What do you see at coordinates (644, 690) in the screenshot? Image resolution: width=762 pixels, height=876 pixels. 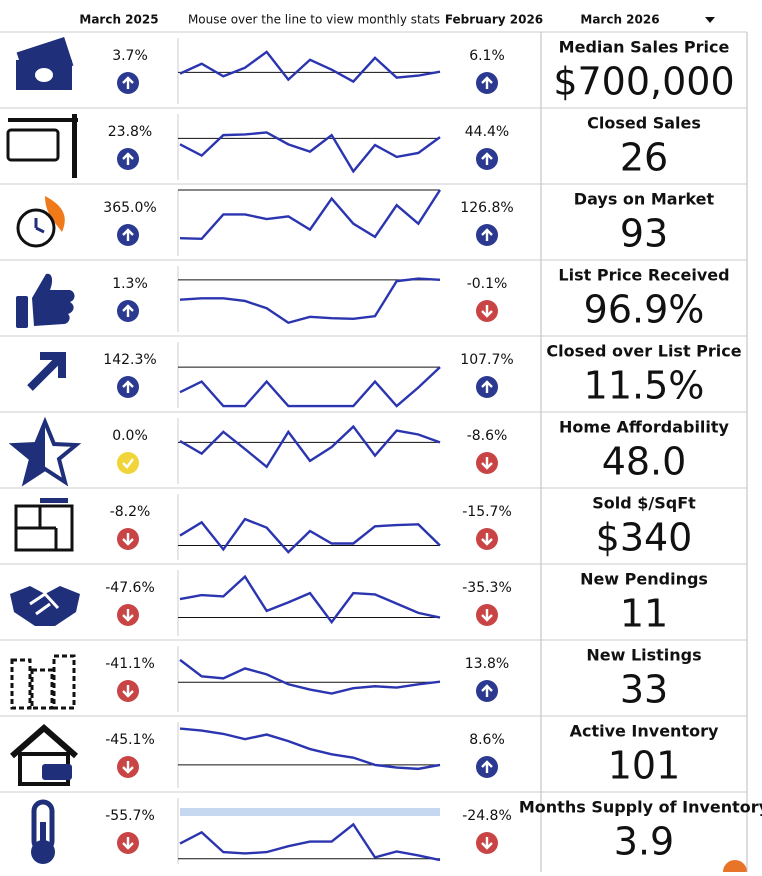 I see `metric-value: 33` at bounding box center [644, 690].